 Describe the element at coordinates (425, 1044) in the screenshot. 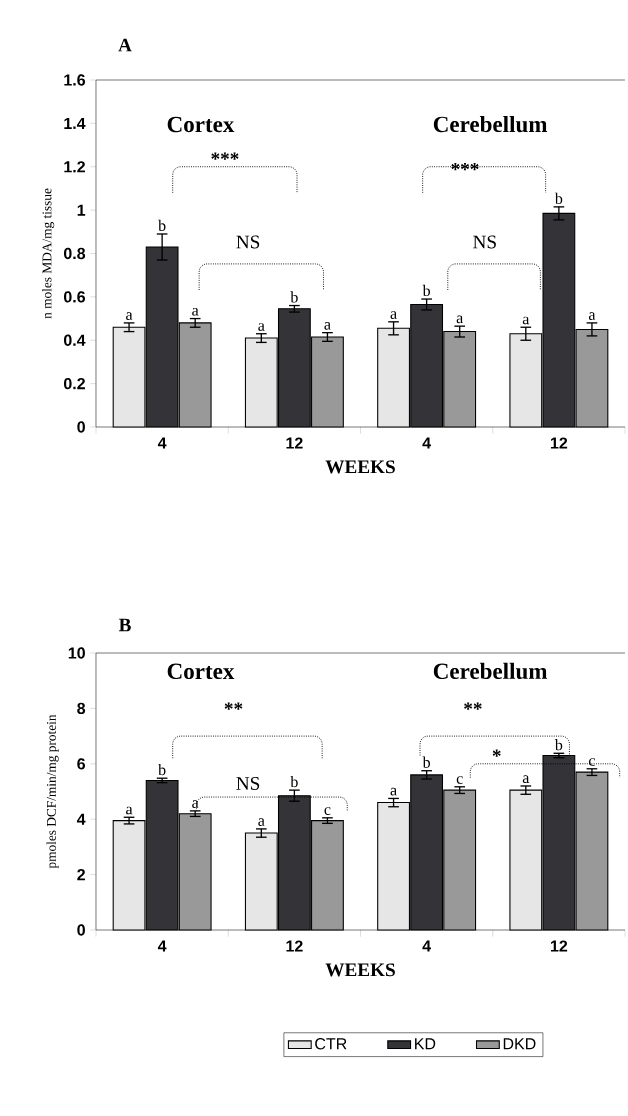

I see `legend-label: KD` at that location.